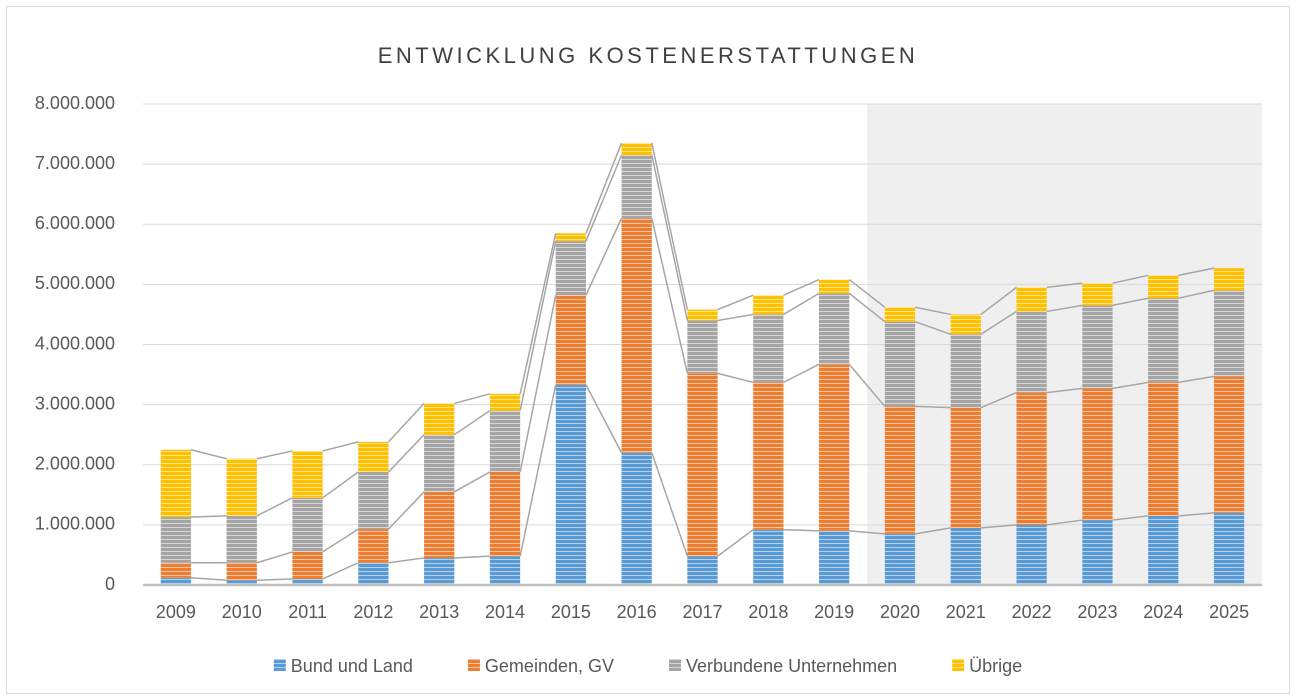  Describe the element at coordinates (439, 612) in the screenshot. I see `x-tick-label: 2013` at that location.